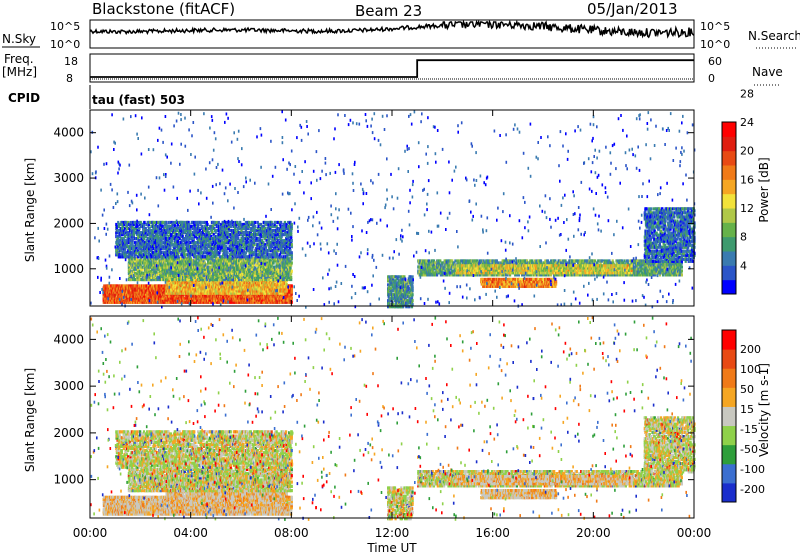 This screenshot has height=554, width=800. I want to click on nsky-label: N.Sky, so click(19, 39).